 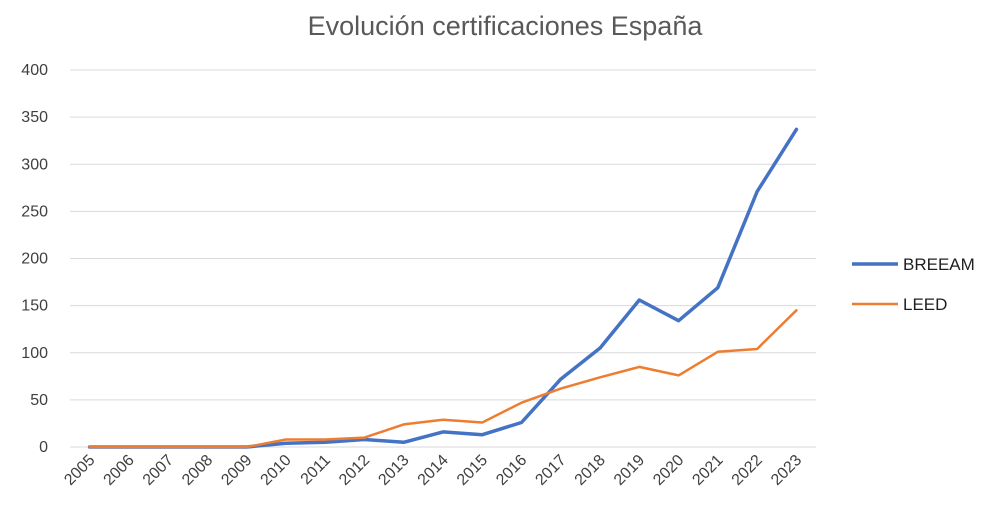 I want to click on y-tick-label: 0, so click(x=43, y=447).